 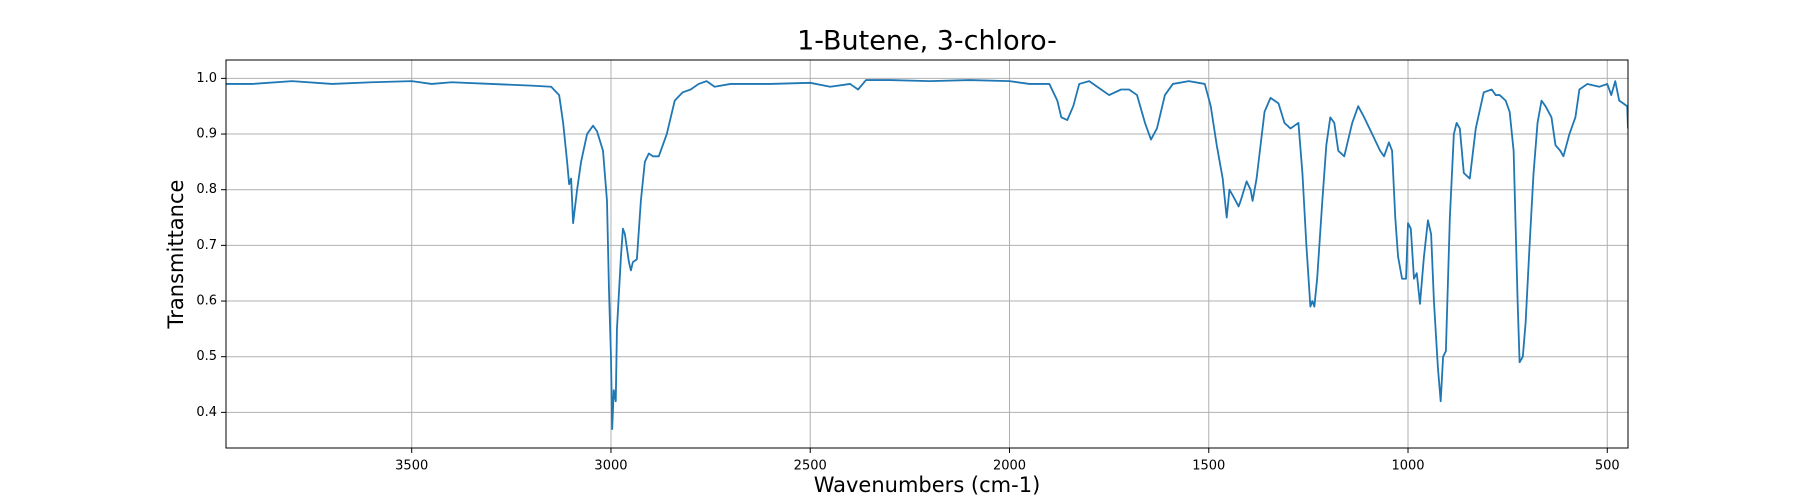 I want to click on x-tick-label: 1500, so click(x=1208, y=466).